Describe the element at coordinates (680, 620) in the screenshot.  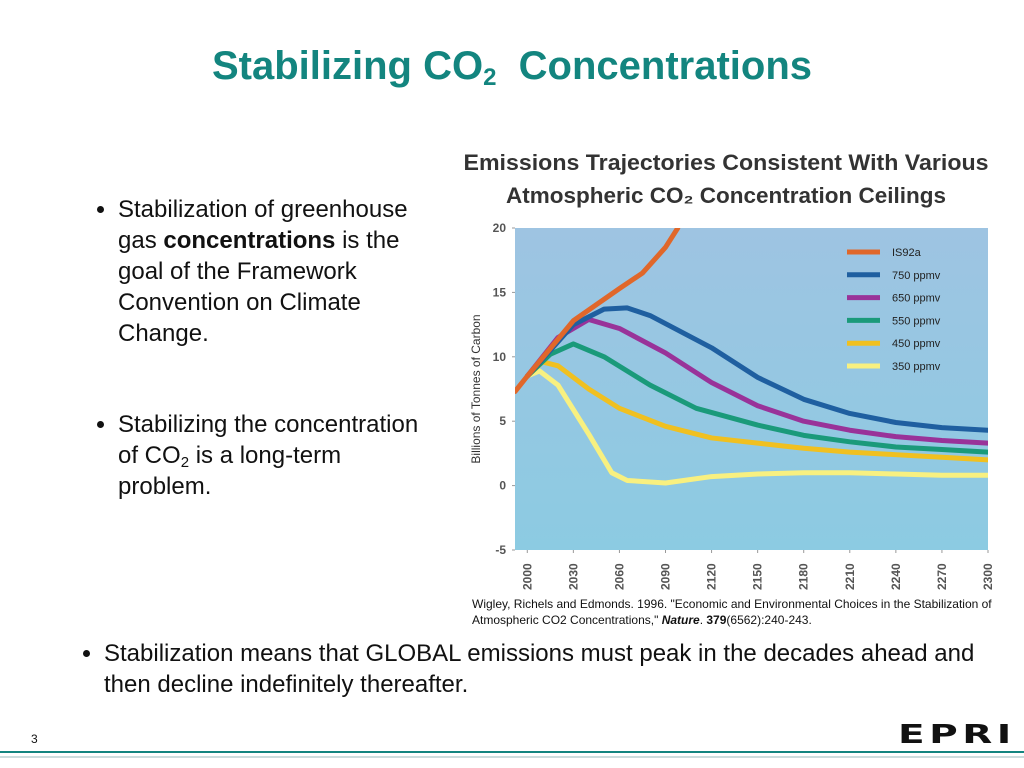
I see `citation-journal: Nature` at that location.